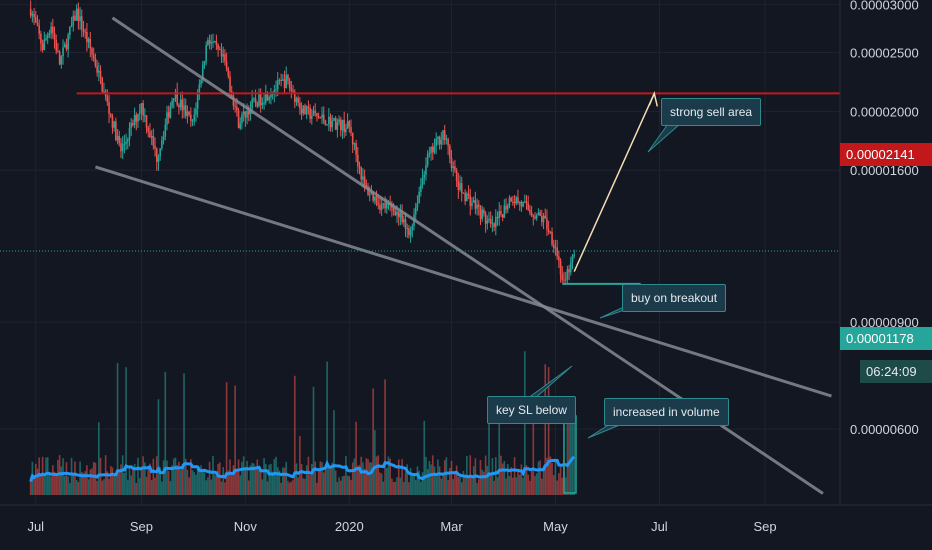  I want to click on price-tick-label: 0.00003000, so click(884, 6).